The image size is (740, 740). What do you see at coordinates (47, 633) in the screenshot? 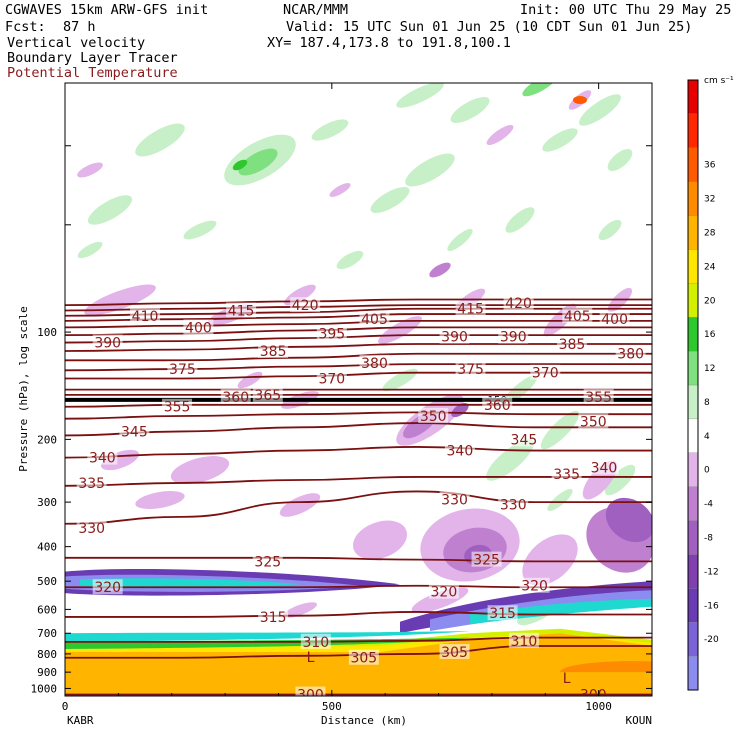
I see `y-tick-label: 700` at bounding box center [47, 633].